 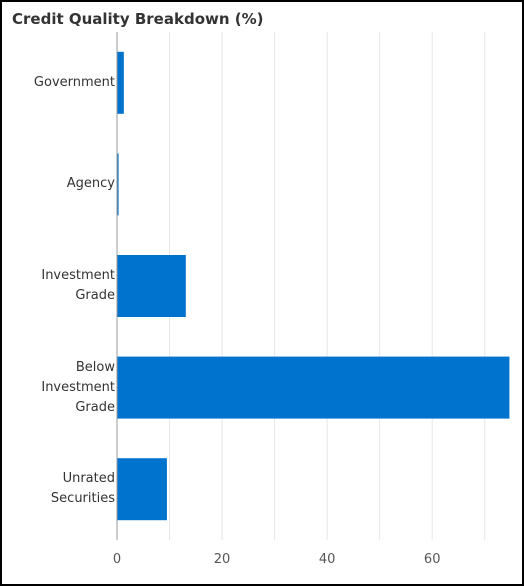 What do you see at coordinates (78, 285) in the screenshot?
I see `y-tick-label: Investment Grade` at bounding box center [78, 285].